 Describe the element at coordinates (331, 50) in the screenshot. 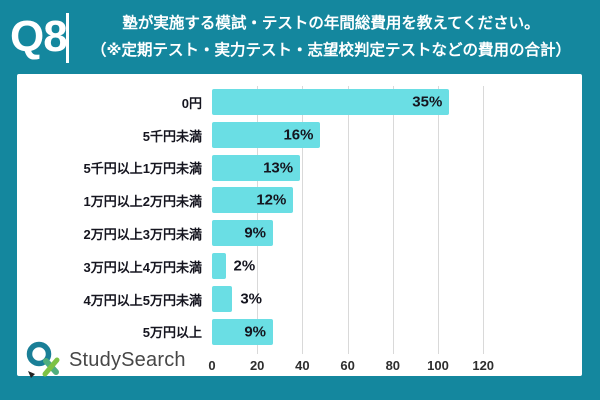

I see `question-title-line2: （※定期テスト・実力テスト・志望校判定テストなどの費用の合計）` at that location.